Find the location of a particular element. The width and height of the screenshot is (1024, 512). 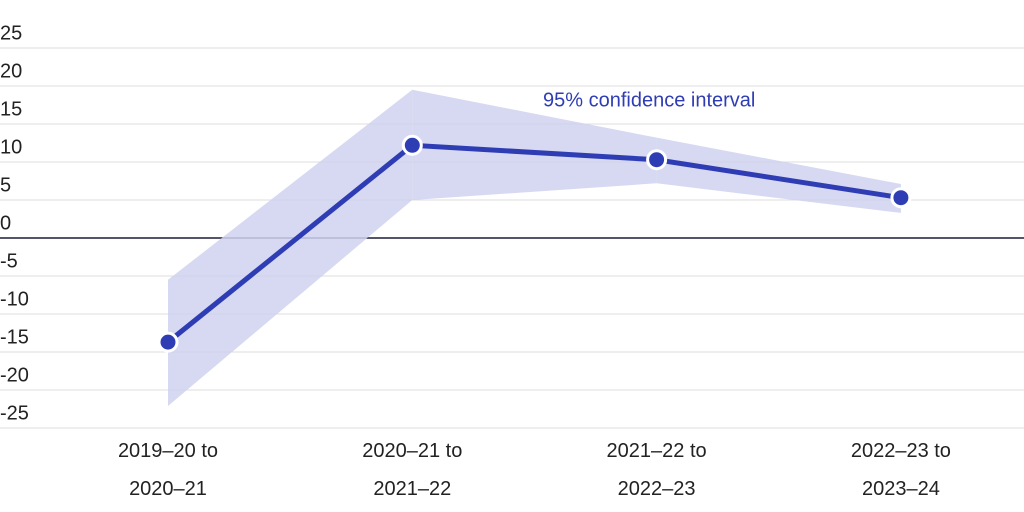

y-tick-label: -25 is located at coordinates (14, 413).